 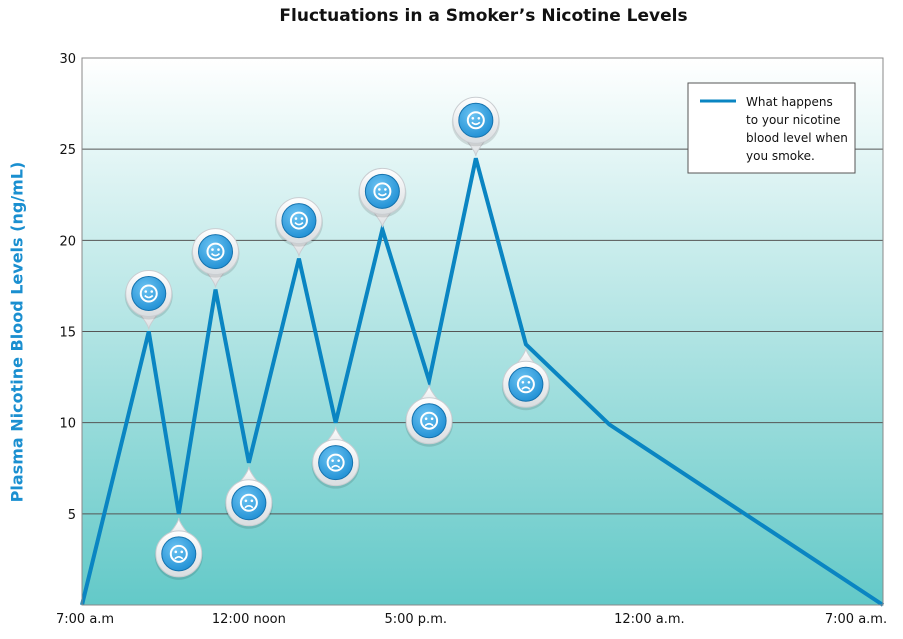 What do you see at coordinates (72, 515) in the screenshot?
I see `y-tick-label: 5` at bounding box center [72, 515].